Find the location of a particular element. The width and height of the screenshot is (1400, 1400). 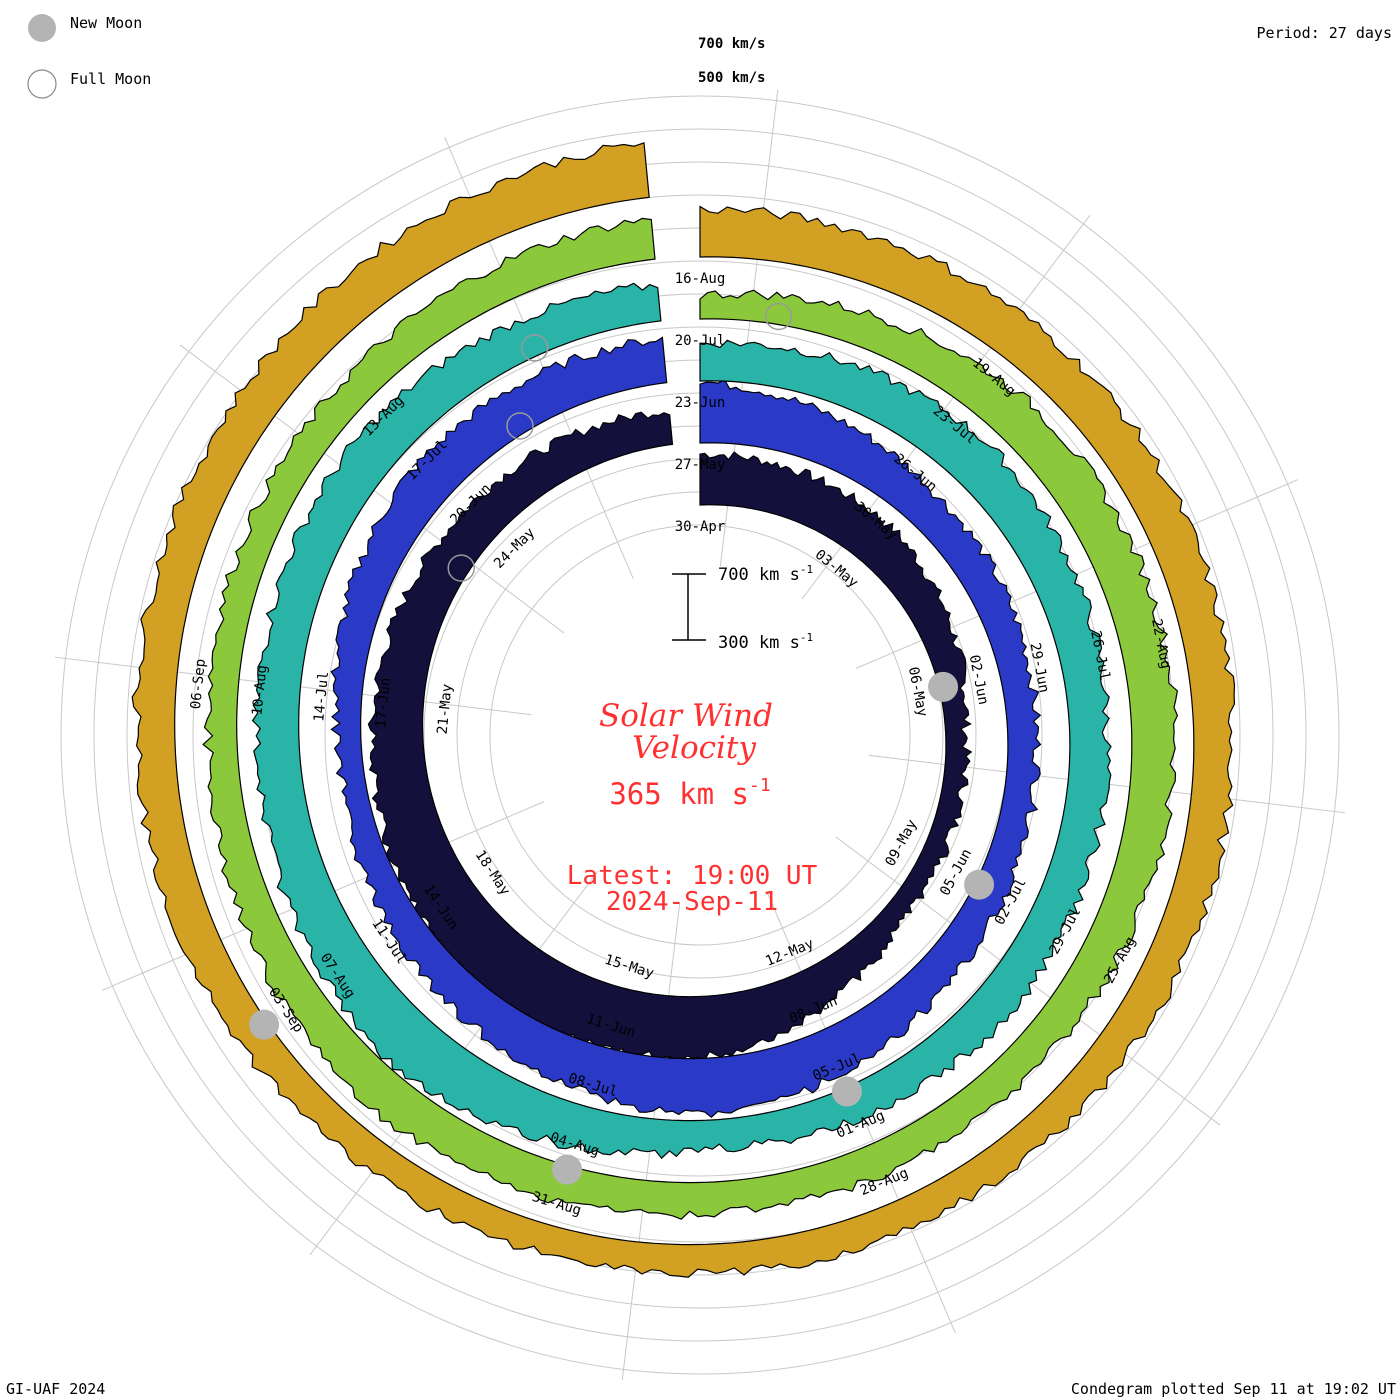

current-speed: 365 km s-1 is located at coordinates (689, 793).